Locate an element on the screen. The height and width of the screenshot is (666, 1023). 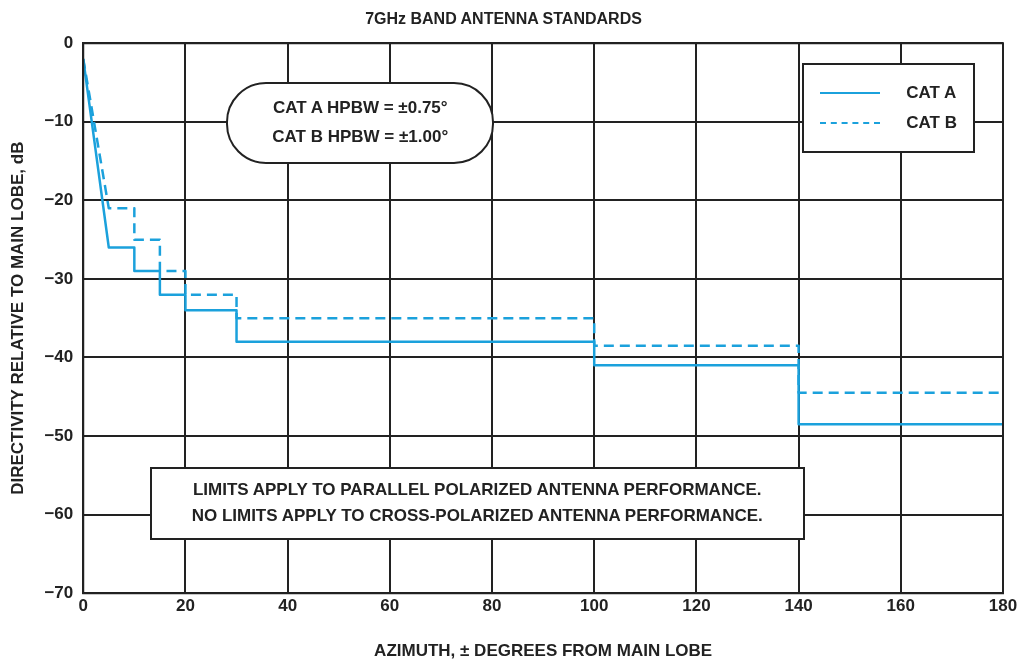
rounded-text-frame: CAT A HPBW = ±0.75° CAT B HPBW = ±1.00° is located at coordinates (360, 123).